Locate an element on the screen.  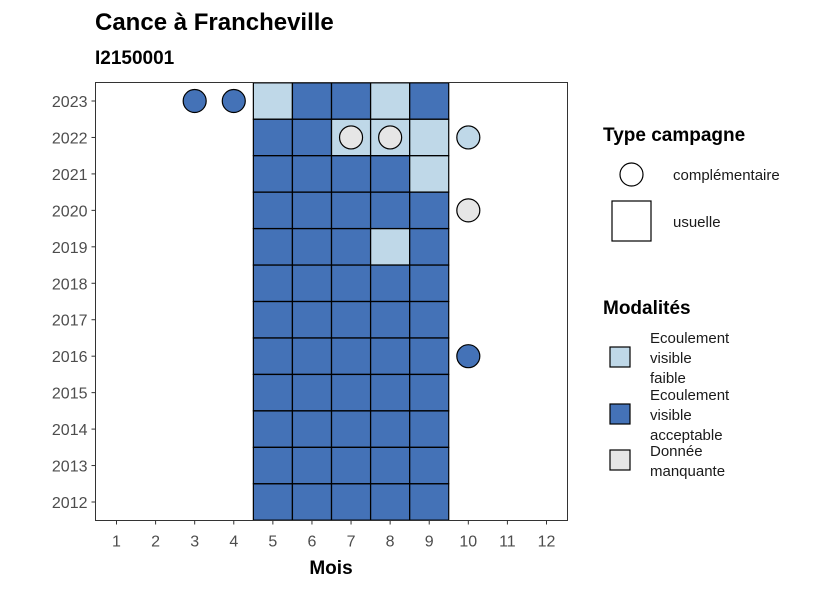
legend-label-complementaire: complémentaire is located at coordinates (726, 175).